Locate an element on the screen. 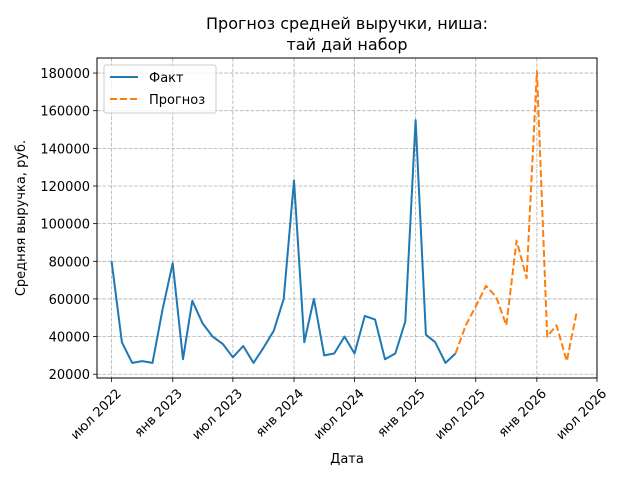  y-tick-label: 60000 is located at coordinates (69, 300).